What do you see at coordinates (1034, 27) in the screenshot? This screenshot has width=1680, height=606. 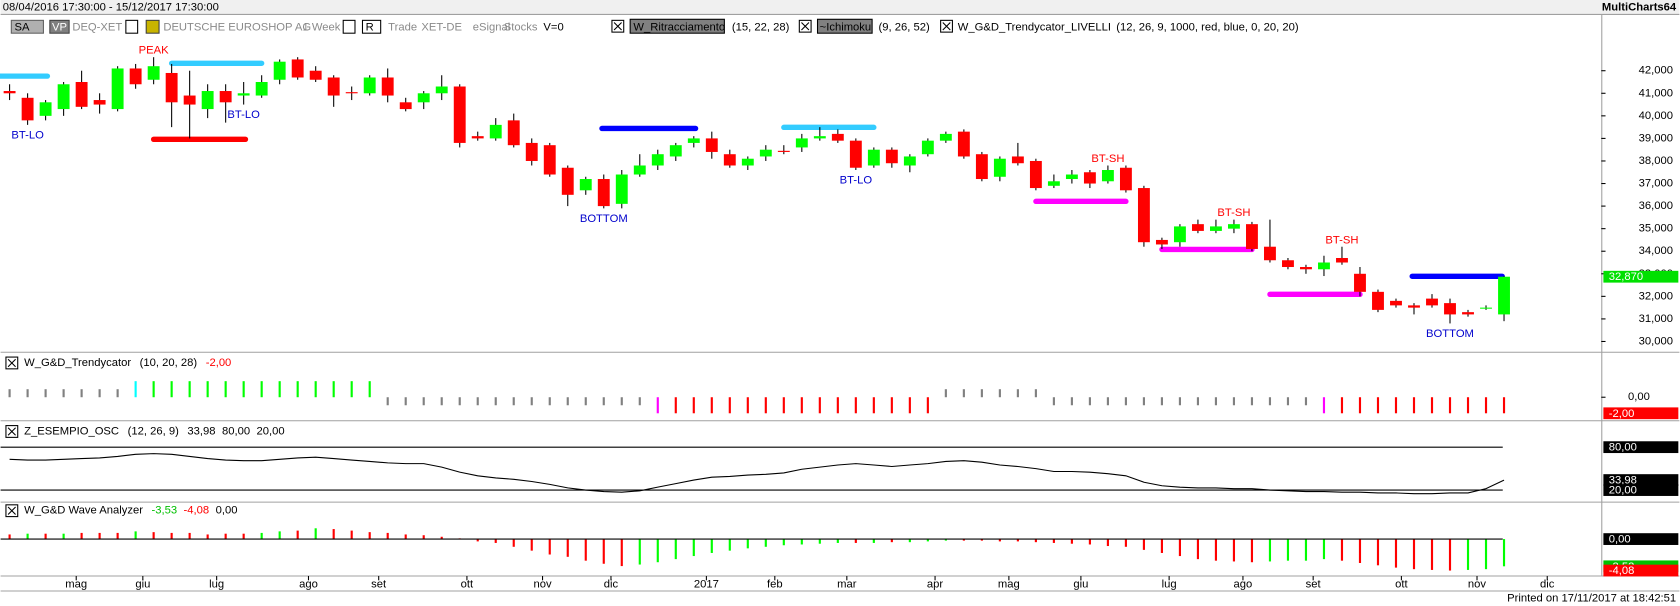 I see `toolbar-item: W_G&D_Trendycator_LIVELLI` at bounding box center [1034, 27].